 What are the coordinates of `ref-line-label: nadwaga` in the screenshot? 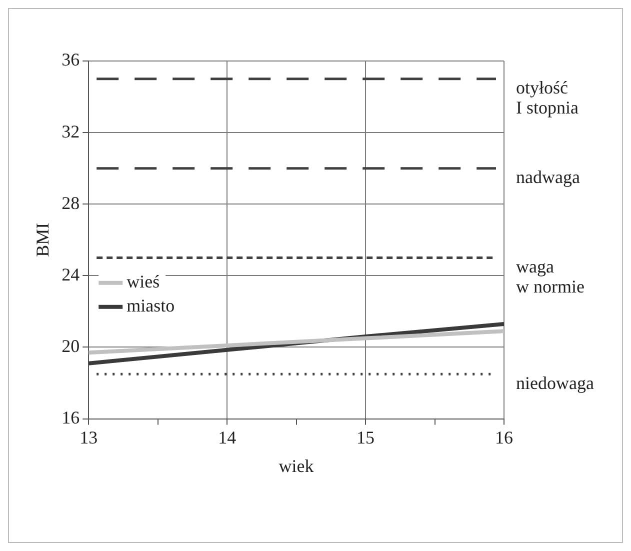 It's located at (548, 177).